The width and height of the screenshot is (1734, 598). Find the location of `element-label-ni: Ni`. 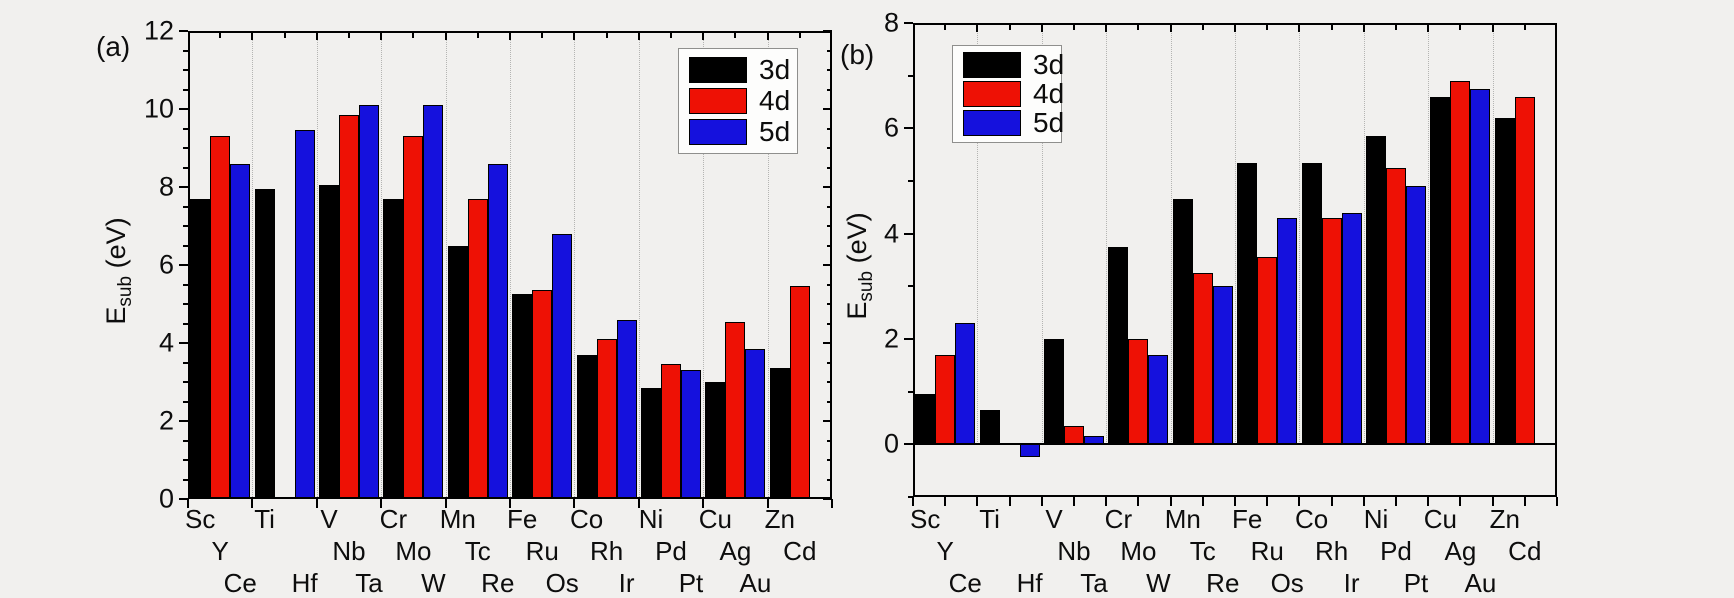

element-label-ni: Ni is located at coordinates (651, 519).